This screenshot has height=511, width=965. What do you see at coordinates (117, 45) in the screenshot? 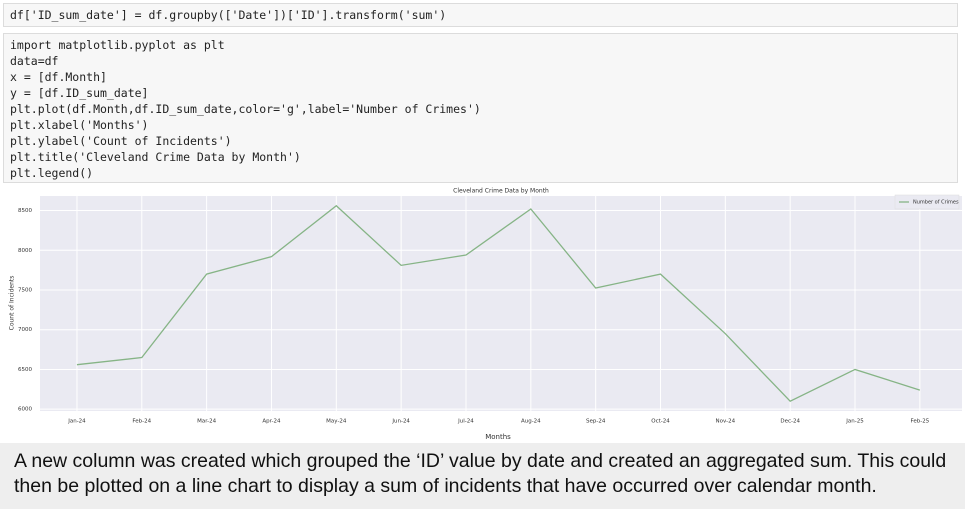
I see `code-line: import matplotlib.pyplot as plt` at bounding box center [117, 45].